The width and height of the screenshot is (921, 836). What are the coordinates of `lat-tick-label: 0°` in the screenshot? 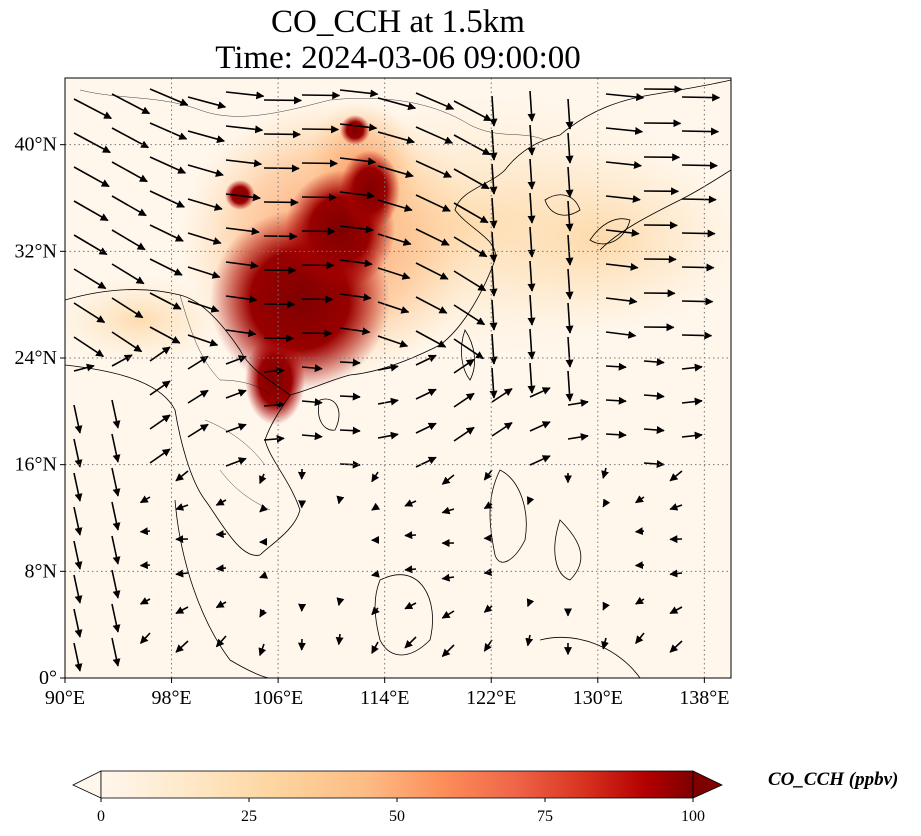 It's located at (48, 678).